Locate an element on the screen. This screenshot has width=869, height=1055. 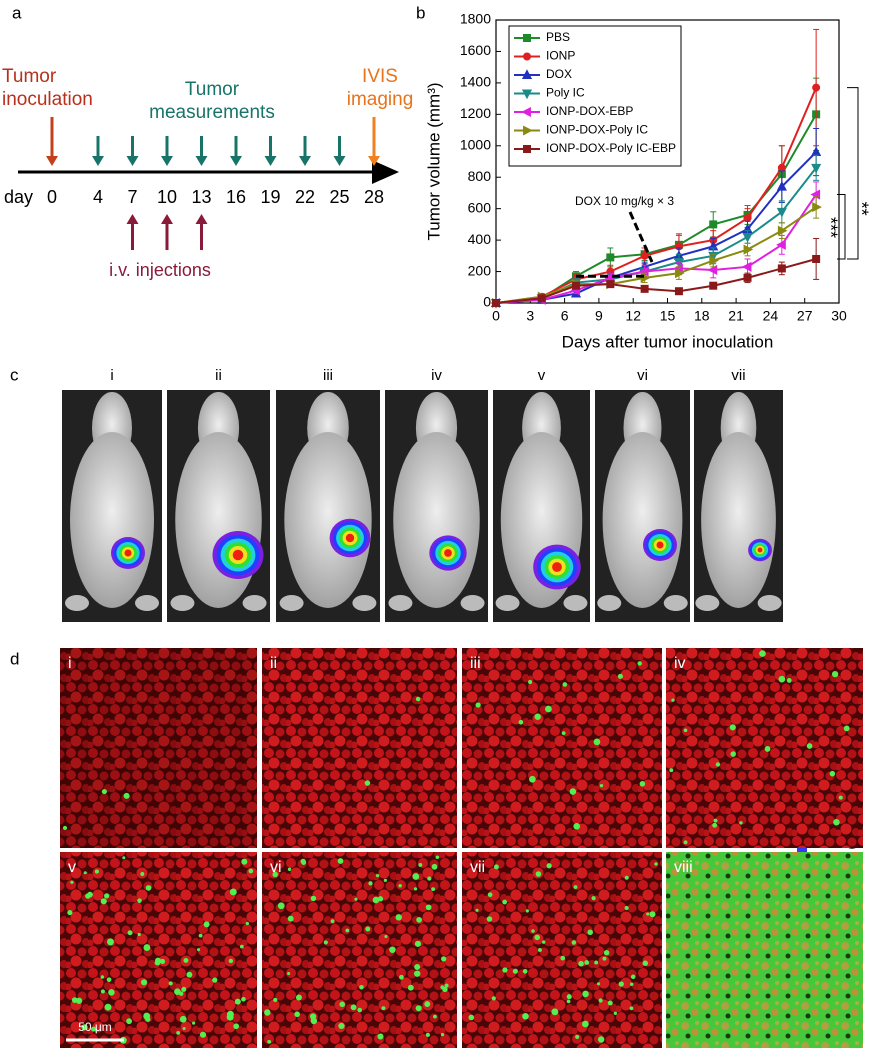
y-tick-label: 1800 is located at coordinates (475, 19).